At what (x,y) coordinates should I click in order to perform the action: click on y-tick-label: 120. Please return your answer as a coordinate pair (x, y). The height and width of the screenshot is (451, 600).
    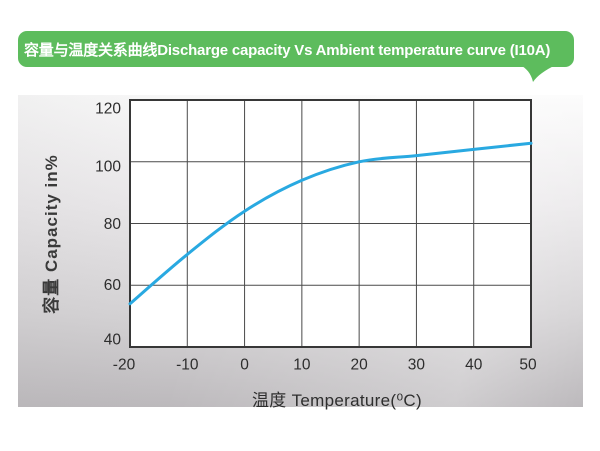
    Looking at the image, I should click on (108, 109).